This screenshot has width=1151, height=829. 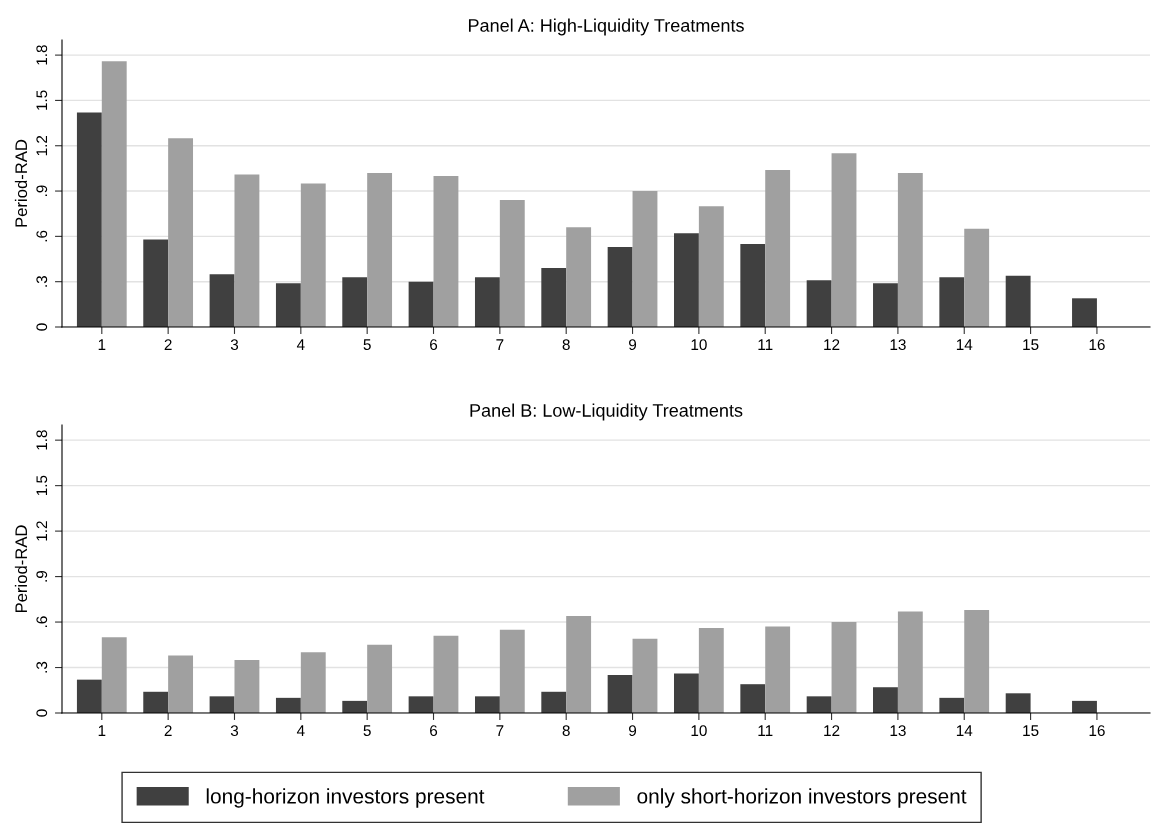 What do you see at coordinates (300, 730) in the screenshot?
I see `x-tick-label: 4` at bounding box center [300, 730].